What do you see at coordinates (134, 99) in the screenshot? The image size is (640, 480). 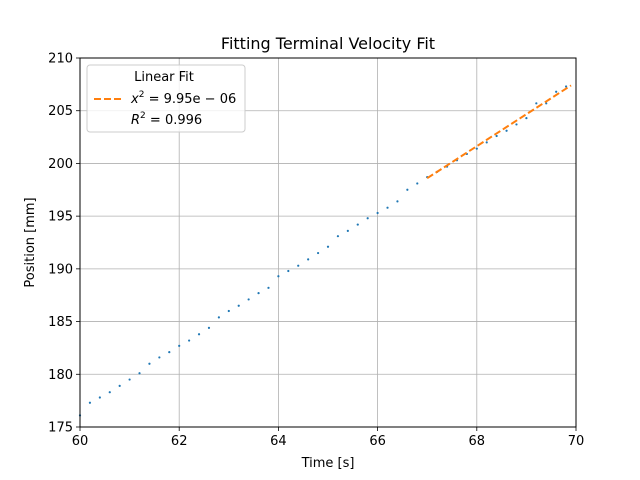 I see `chi-squared-symbol: x` at bounding box center [134, 99].